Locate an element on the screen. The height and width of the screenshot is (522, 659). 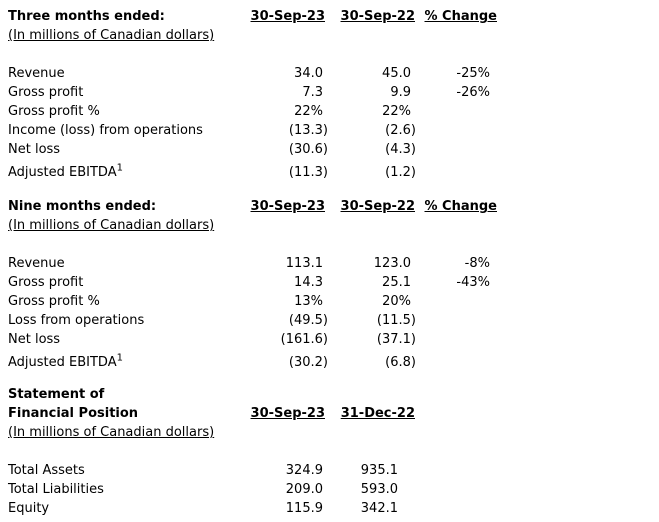
table-row: Adjusted EBITDA1 (11.3) (1.2) is located at coordinates (252, 170).